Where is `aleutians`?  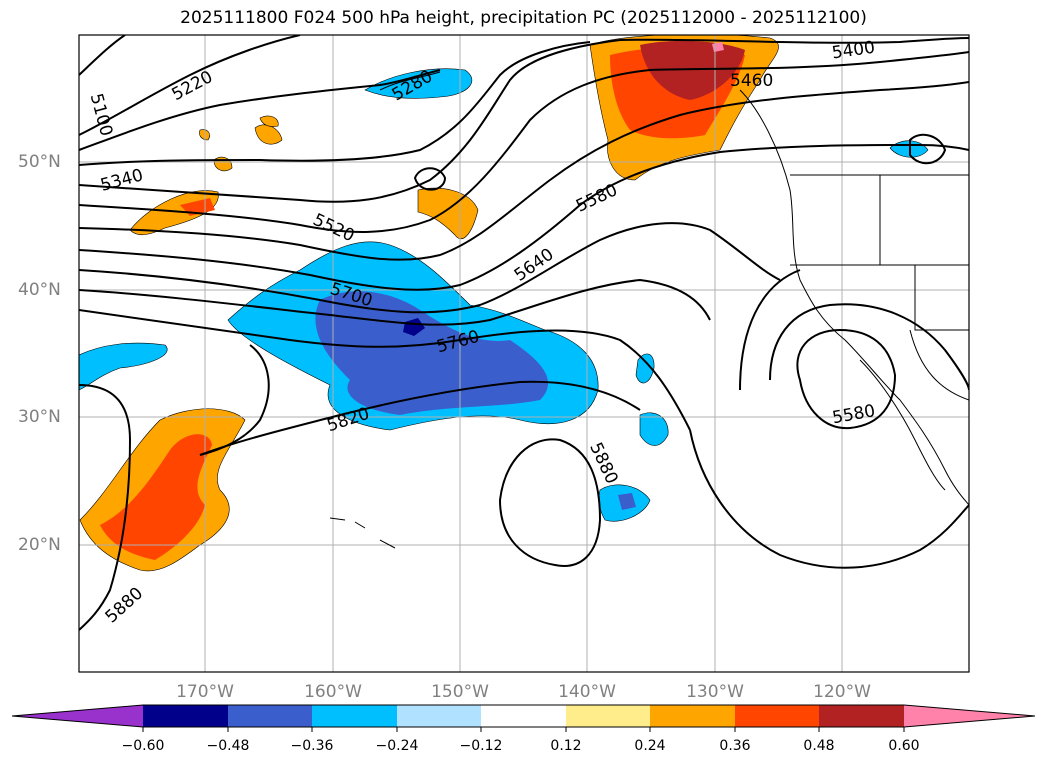 aleutians is located at coordinates (410, 81).